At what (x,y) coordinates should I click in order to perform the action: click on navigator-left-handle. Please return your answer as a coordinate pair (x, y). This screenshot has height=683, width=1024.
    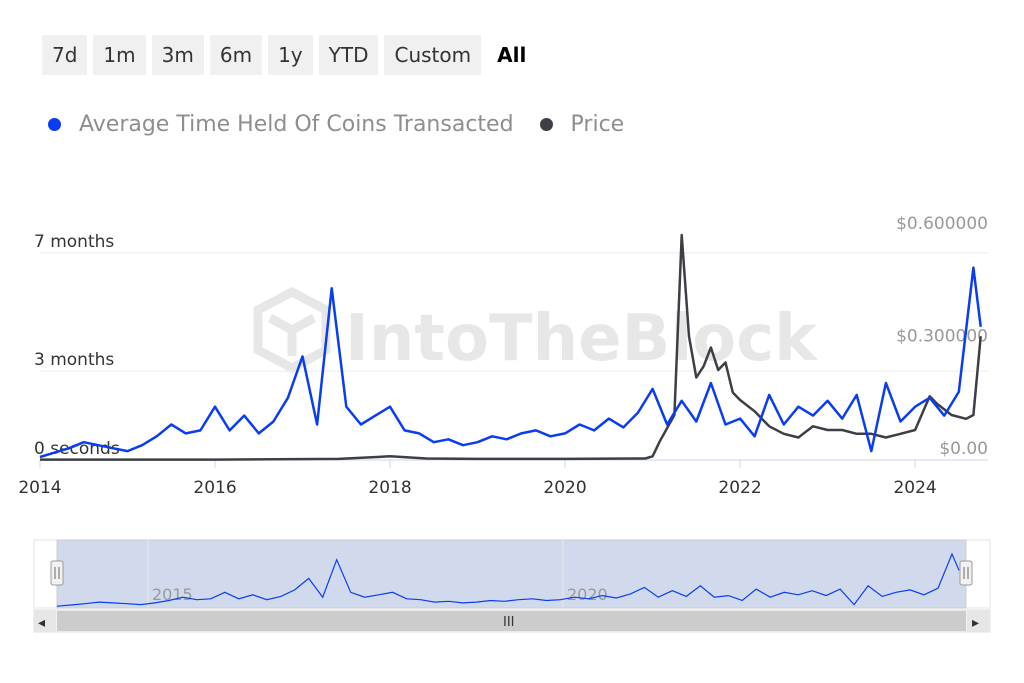
    Looking at the image, I should click on (57, 573).